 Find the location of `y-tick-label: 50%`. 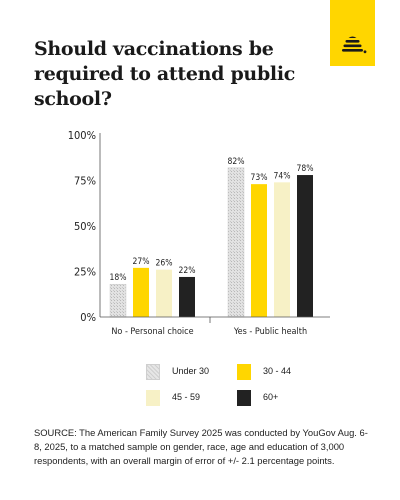

y-tick-label: 50% is located at coordinates (85, 226).